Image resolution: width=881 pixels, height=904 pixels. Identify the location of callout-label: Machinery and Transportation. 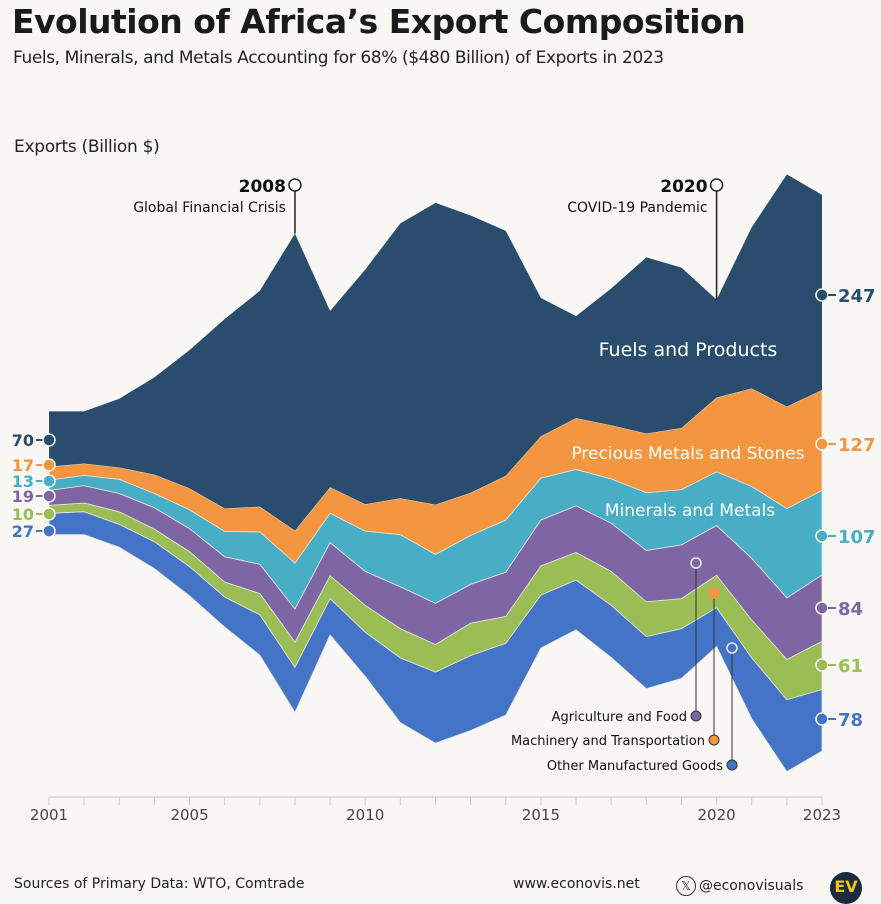
(608, 741).